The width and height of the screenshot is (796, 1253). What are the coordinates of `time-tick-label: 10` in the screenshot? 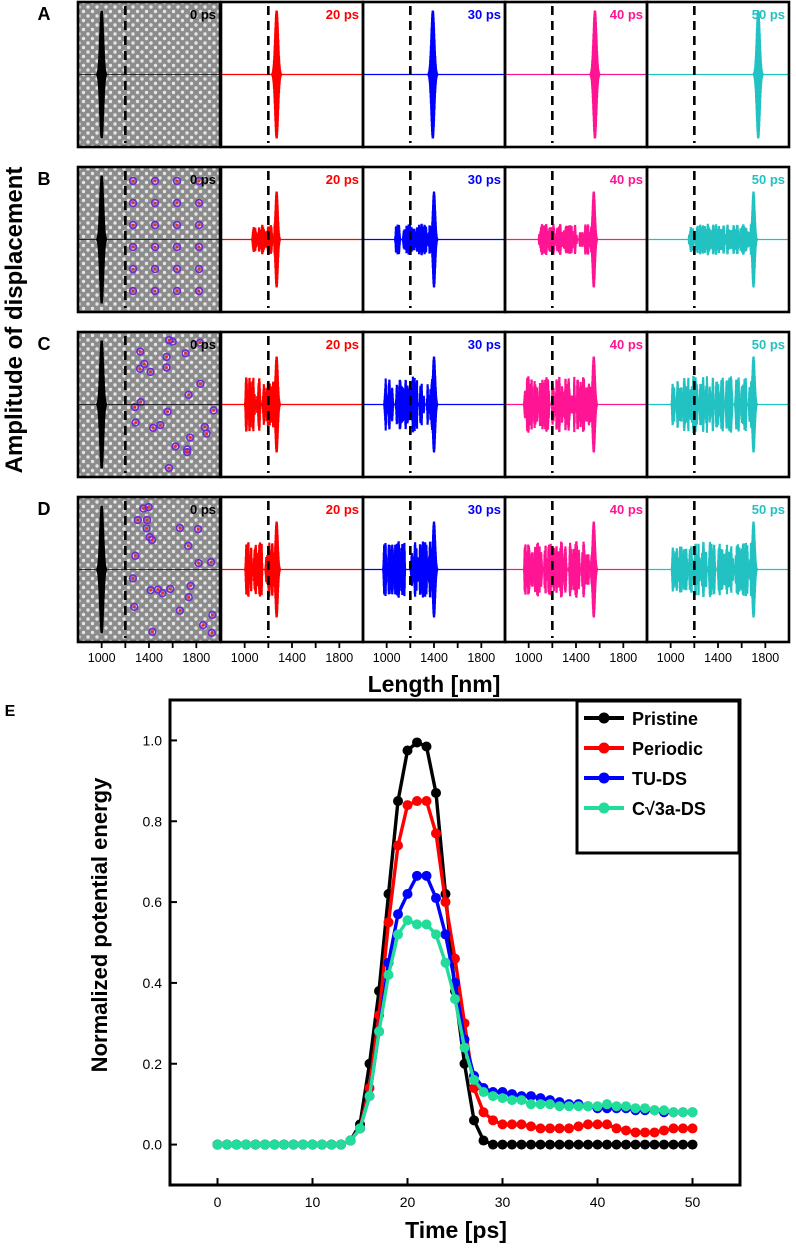 It's located at (313, 1202).